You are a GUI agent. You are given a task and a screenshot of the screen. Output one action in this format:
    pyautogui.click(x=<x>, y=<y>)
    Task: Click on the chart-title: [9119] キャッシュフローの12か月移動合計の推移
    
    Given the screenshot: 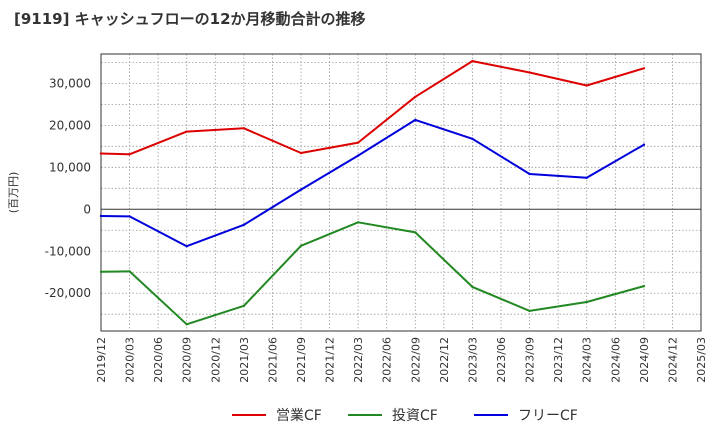 What is the action you would take?
    pyautogui.click(x=190, y=19)
    